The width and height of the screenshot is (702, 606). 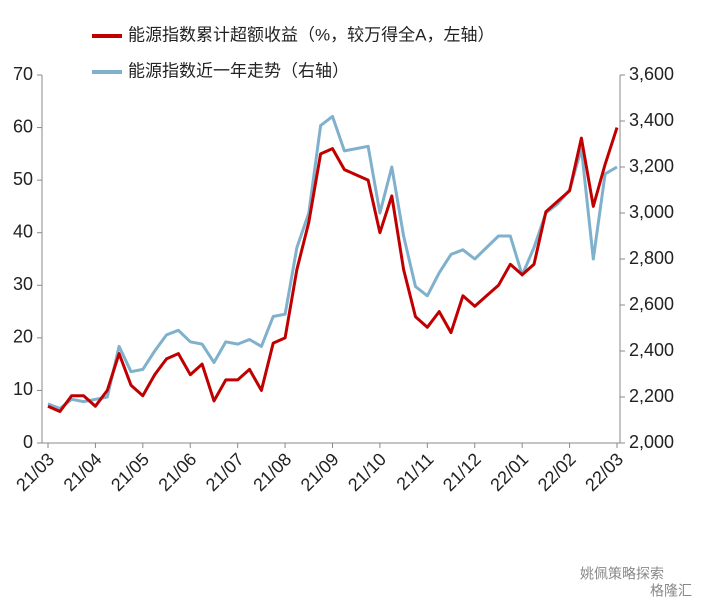 What do you see at coordinates (28, 442) in the screenshot?
I see `y-tick-label: 0` at bounding box center [28, 442].